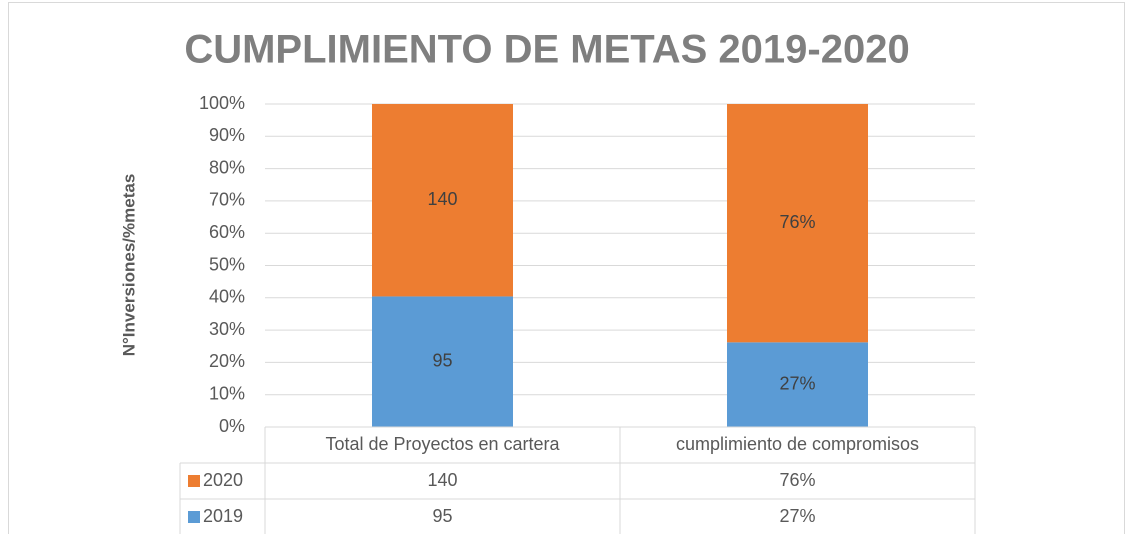  What do you see at coordinates (797, 444) in the screenshot?
I see `x-tick-label: cumplimiento de compromisos` at bounding box center [797, 444].